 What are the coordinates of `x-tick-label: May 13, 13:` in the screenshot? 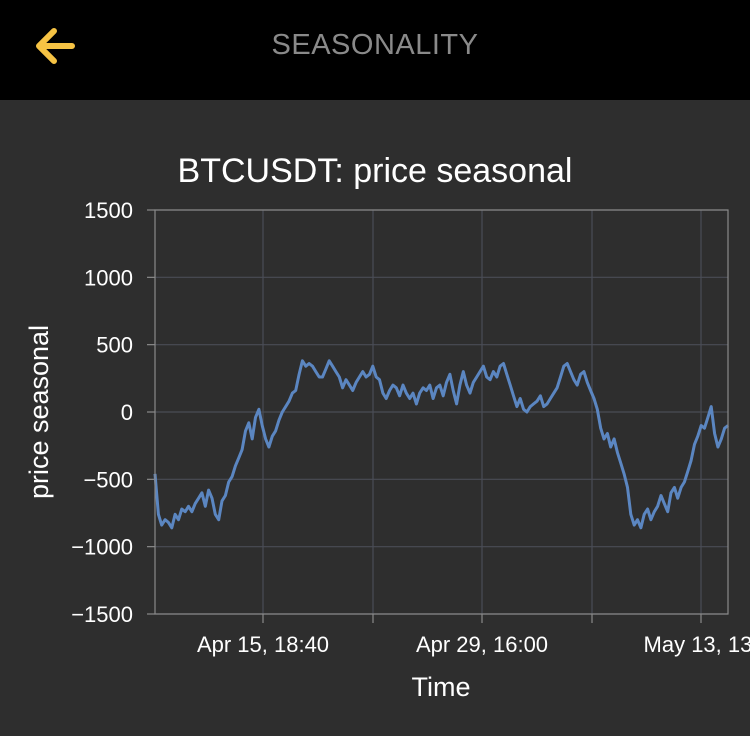 It's located at (697, 644).